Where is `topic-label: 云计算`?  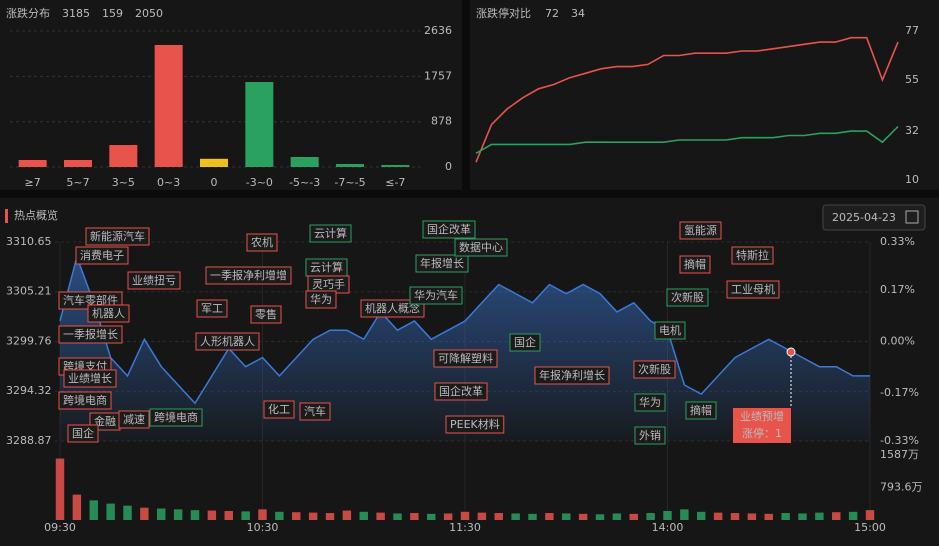 topic-label: 云计算 is located at coordinates (326, 267).